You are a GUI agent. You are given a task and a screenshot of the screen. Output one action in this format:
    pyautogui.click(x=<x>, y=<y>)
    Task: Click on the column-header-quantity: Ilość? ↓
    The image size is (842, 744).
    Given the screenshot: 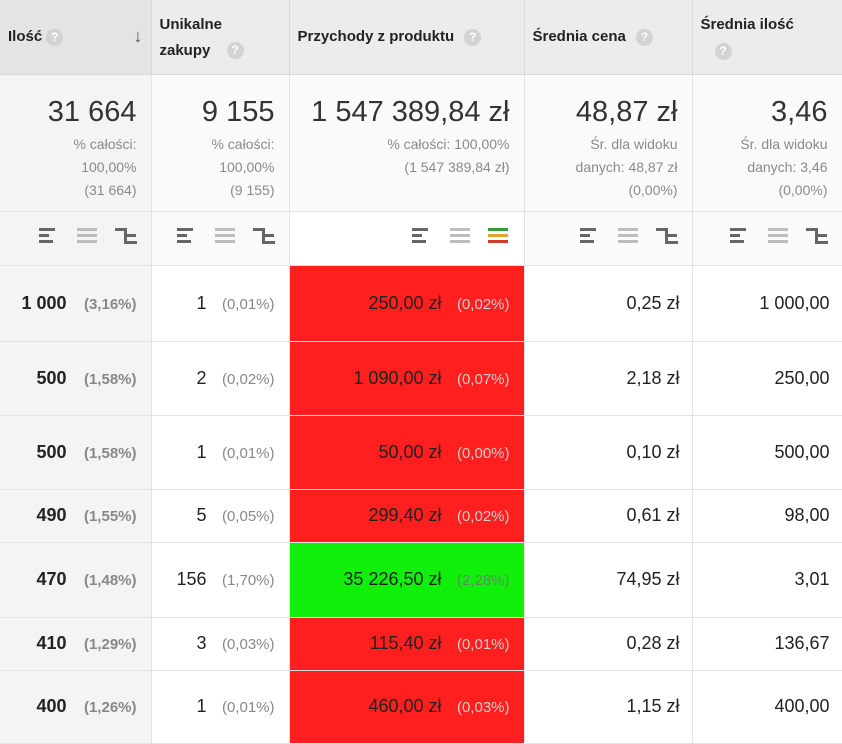 What is the action you would take?
    pyautogui.click(x=76, y=37)
    